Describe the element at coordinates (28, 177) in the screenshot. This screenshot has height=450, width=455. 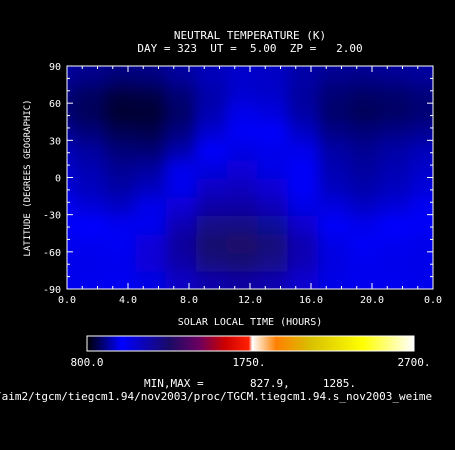
I see `y-axis-label: LATITUDE (DEGREES GEOGRAPHIC)` at that location.